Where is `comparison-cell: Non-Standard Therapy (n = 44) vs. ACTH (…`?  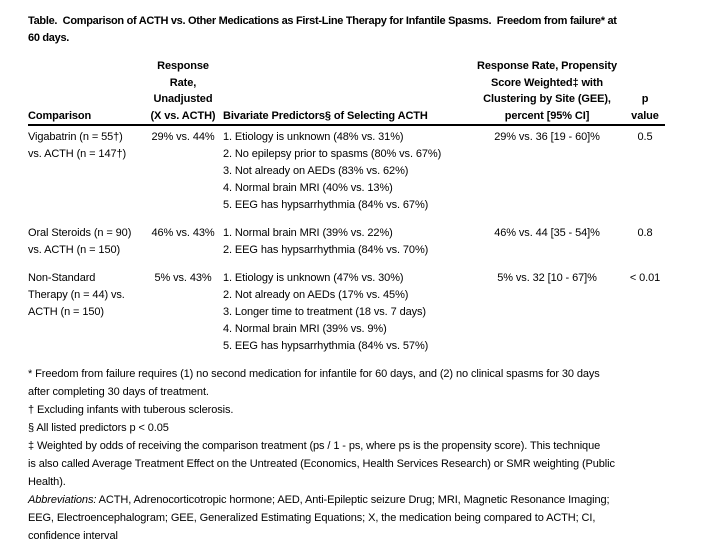
comparison-cell: Non-Standard Therapy (n = 44) vs. ACTH (… is located at coordinates (76, 295).